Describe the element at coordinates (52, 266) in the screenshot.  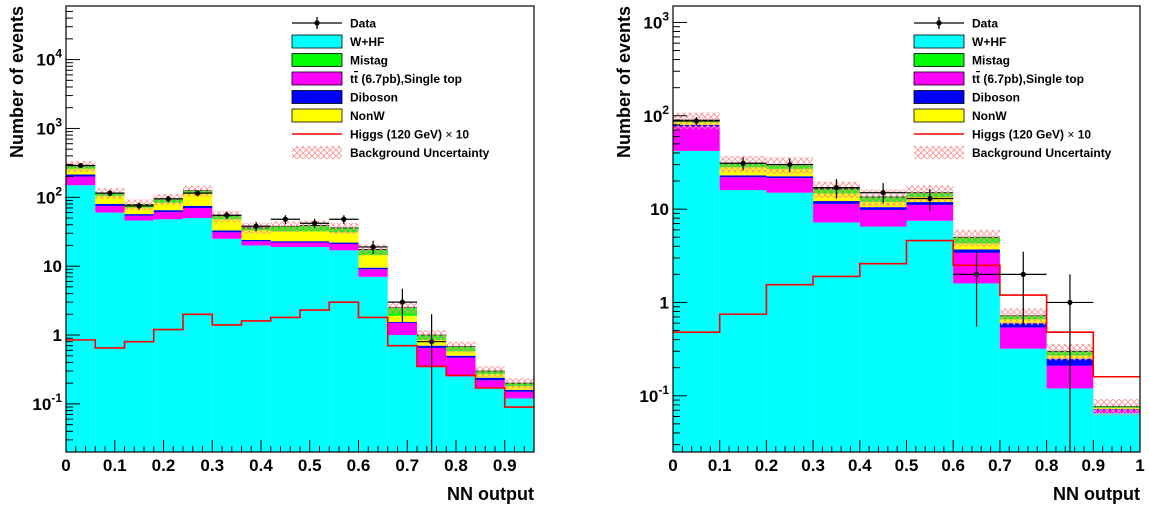
I see `y-tick-label: 10` at that location.